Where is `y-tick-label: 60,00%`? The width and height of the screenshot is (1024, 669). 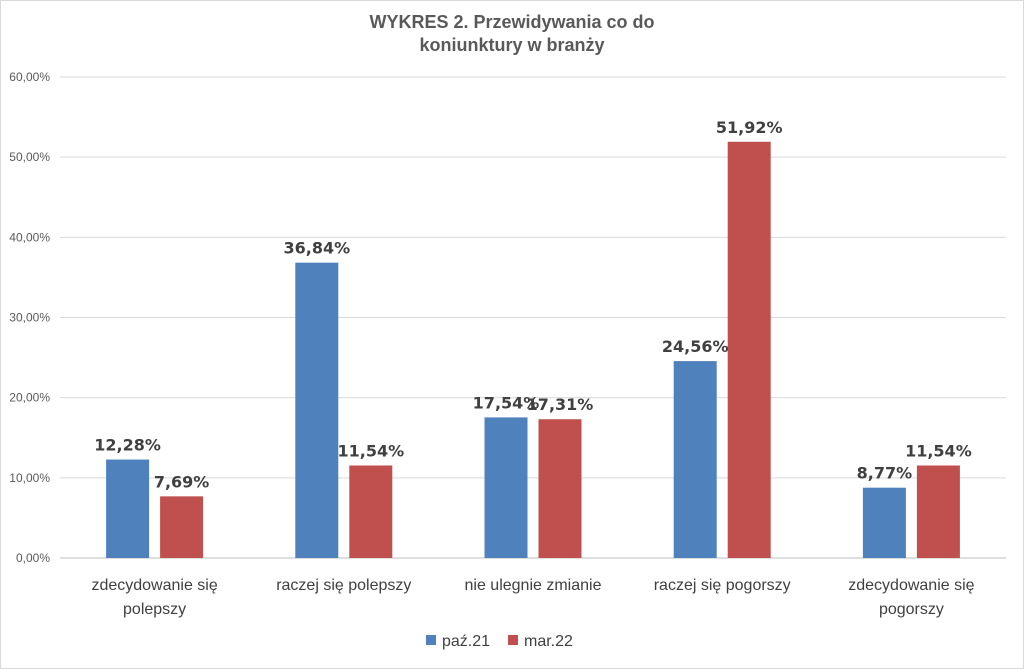
y-tick-label: 60,00% is located at coordinates (29, 77).